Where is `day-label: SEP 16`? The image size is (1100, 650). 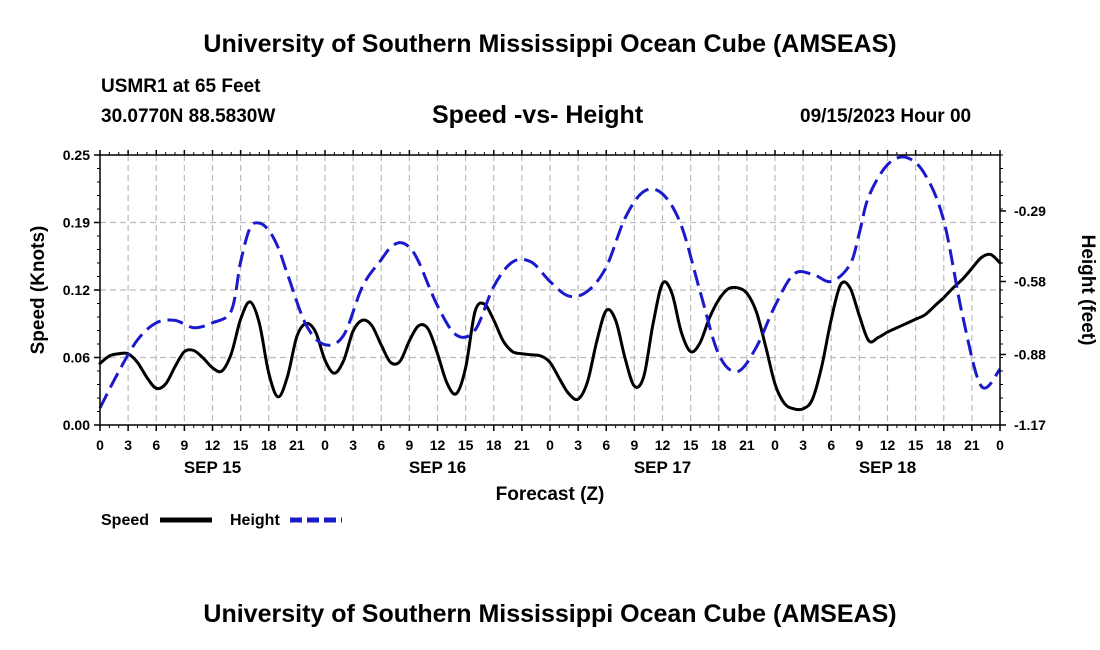 day-label: SEP 16 is located at coordinates (437, 467).